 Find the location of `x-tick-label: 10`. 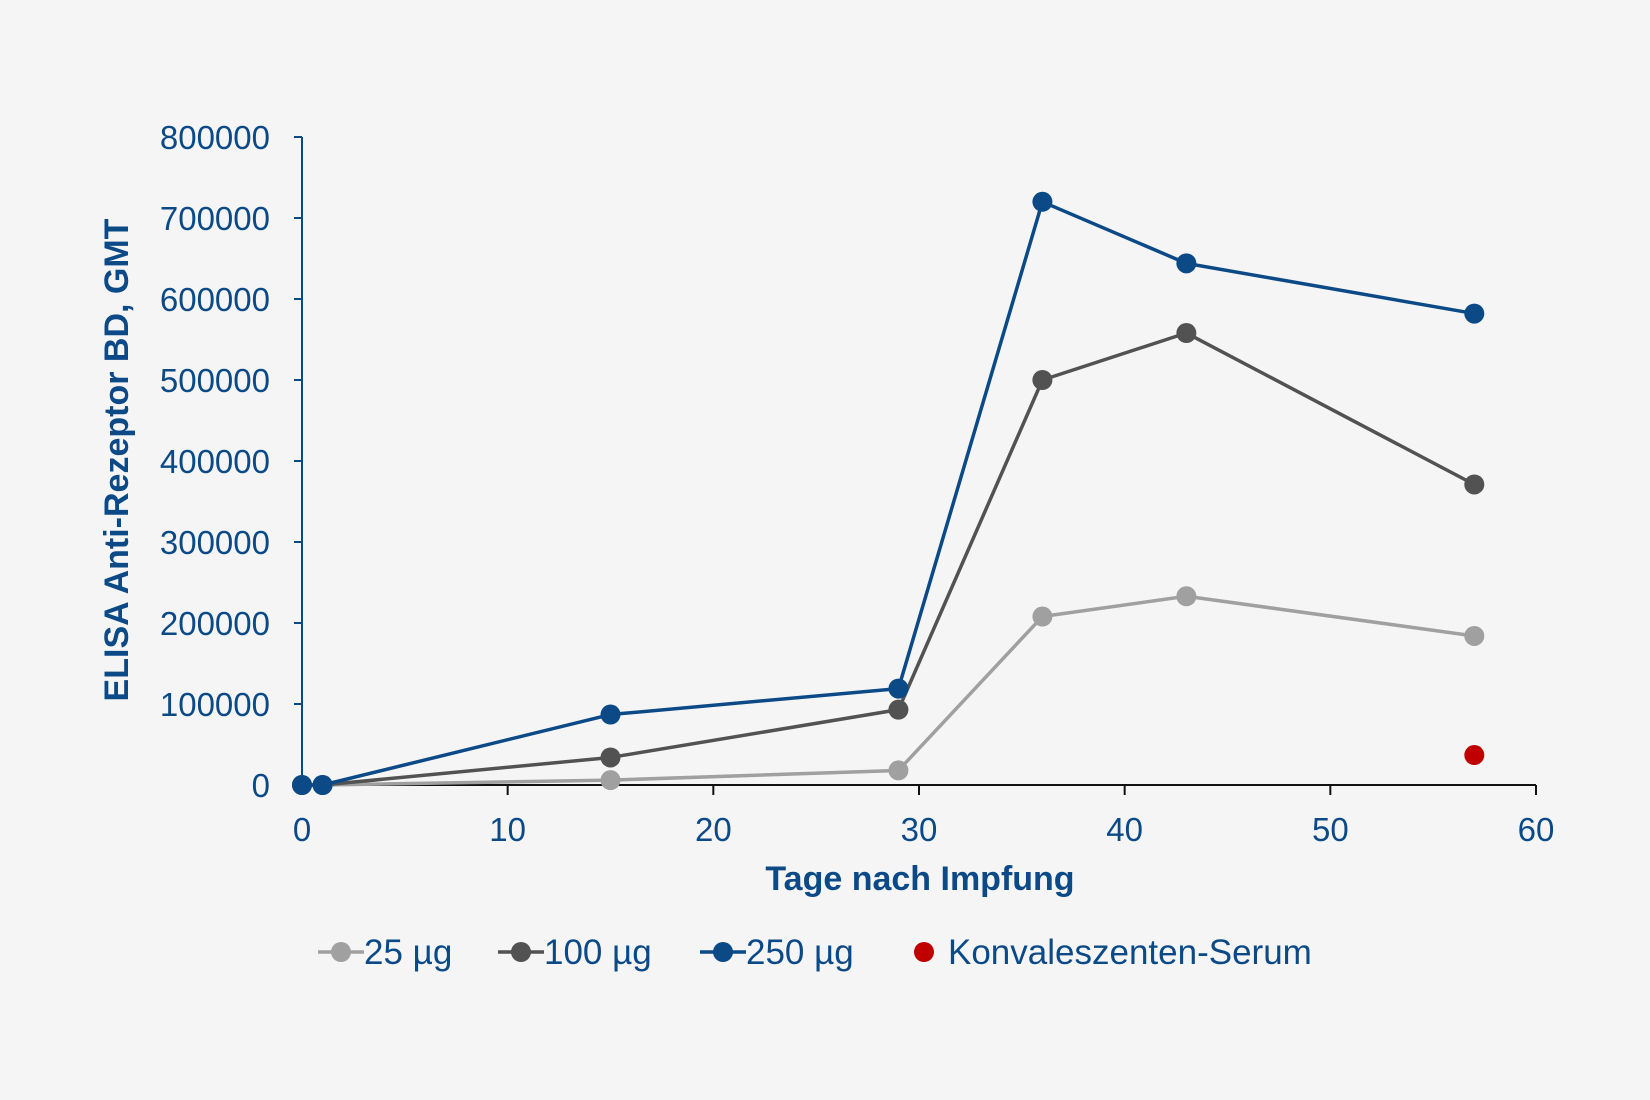

x-tick-label: 10 is located at coordinates (507, 829).